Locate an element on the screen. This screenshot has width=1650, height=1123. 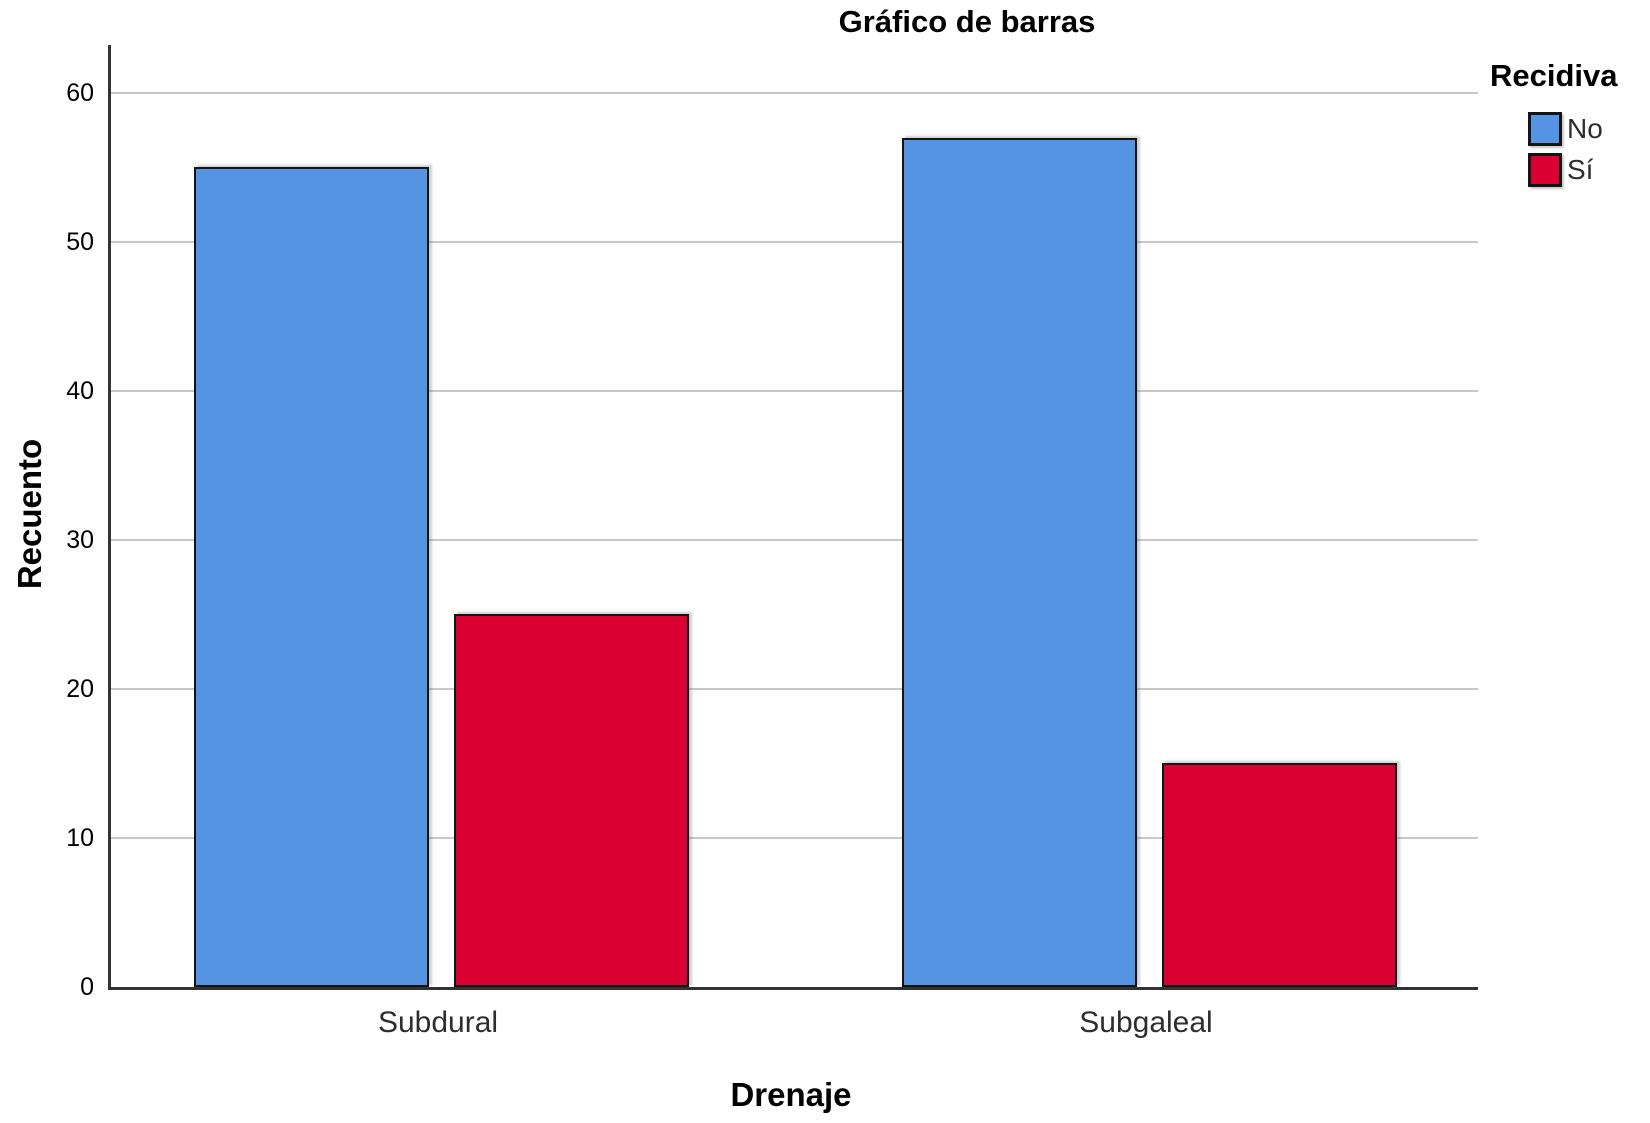
y-tick-label-40: 40 is located at coordinates (80, 391).